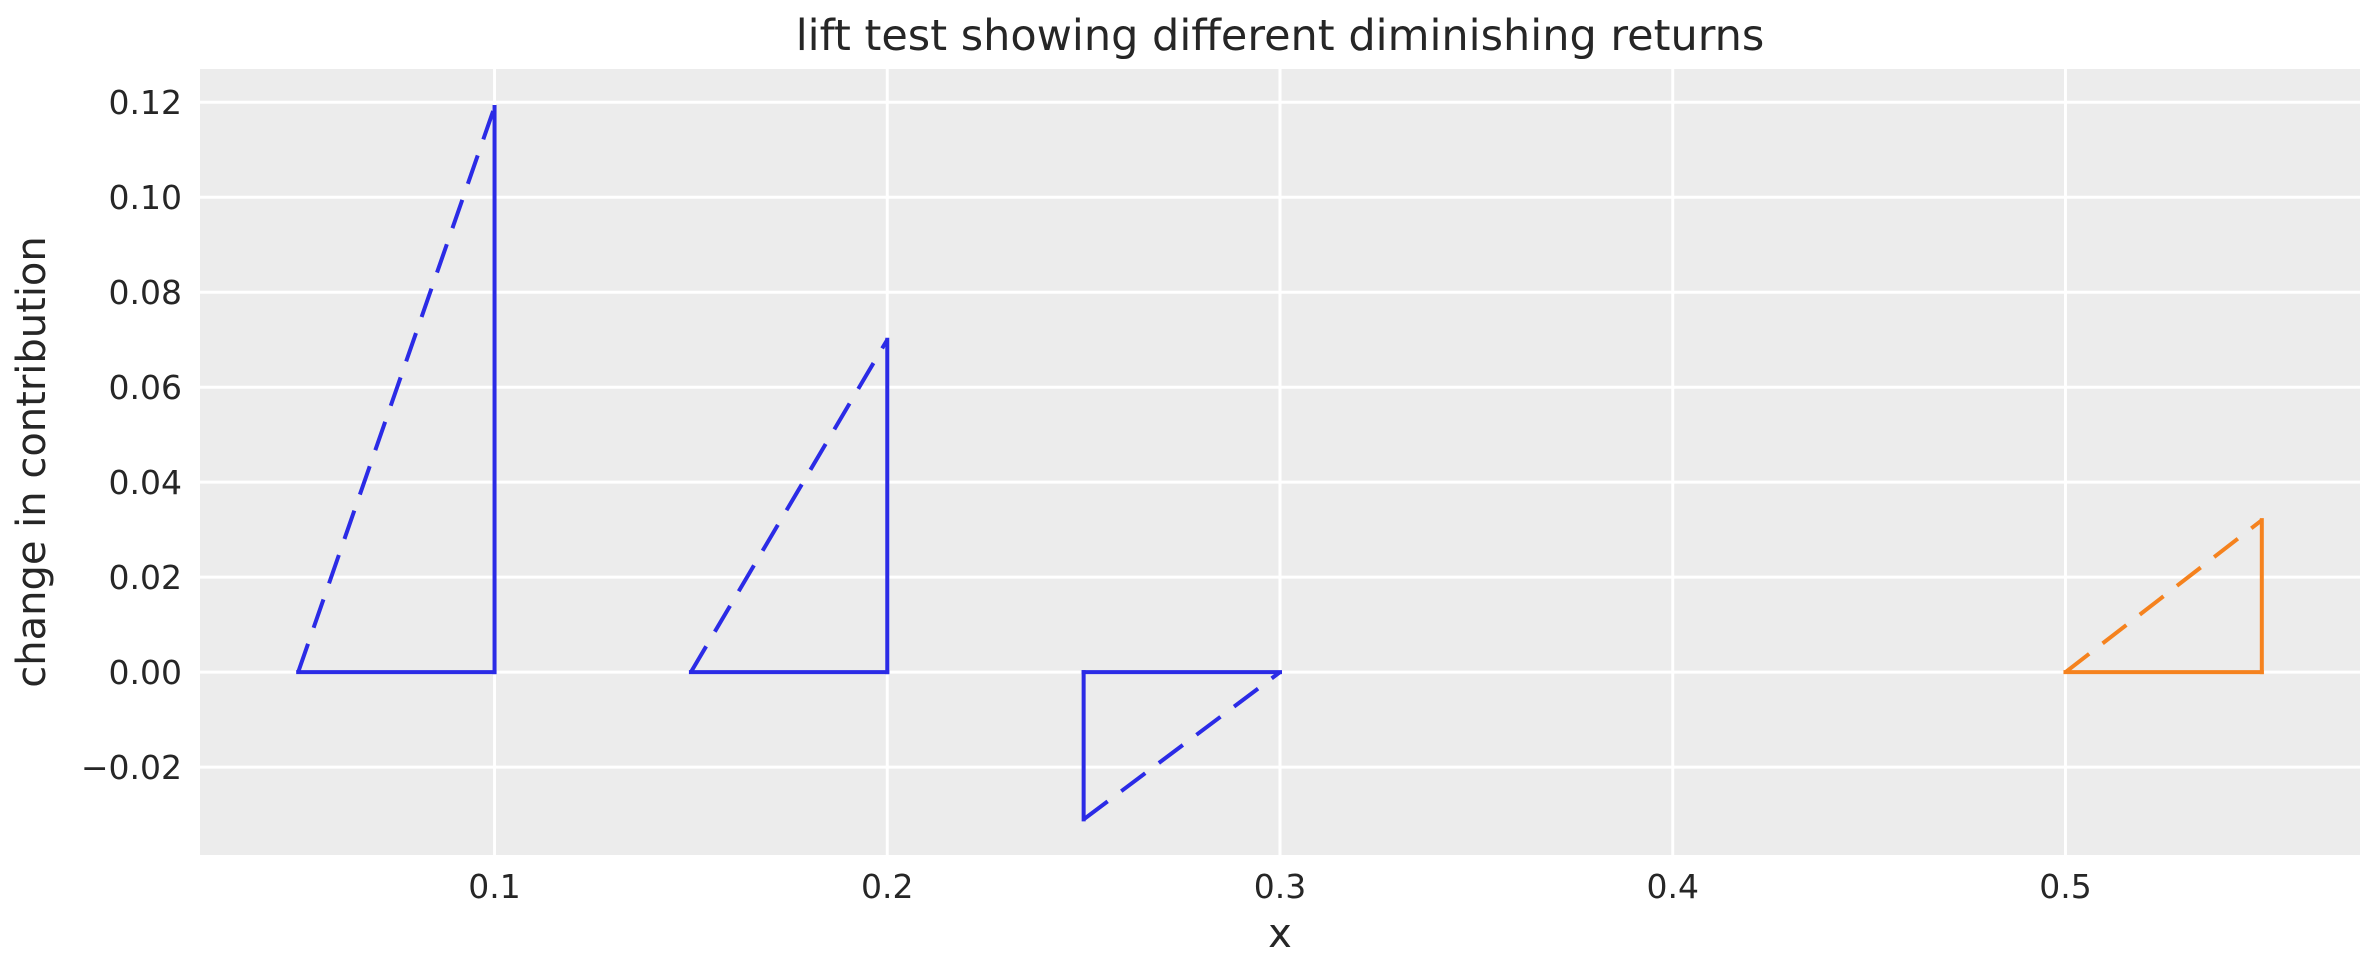  Describe the element at coordinates (1280, 934) in the screenshot. I see `x-axis-label: x` at that location.